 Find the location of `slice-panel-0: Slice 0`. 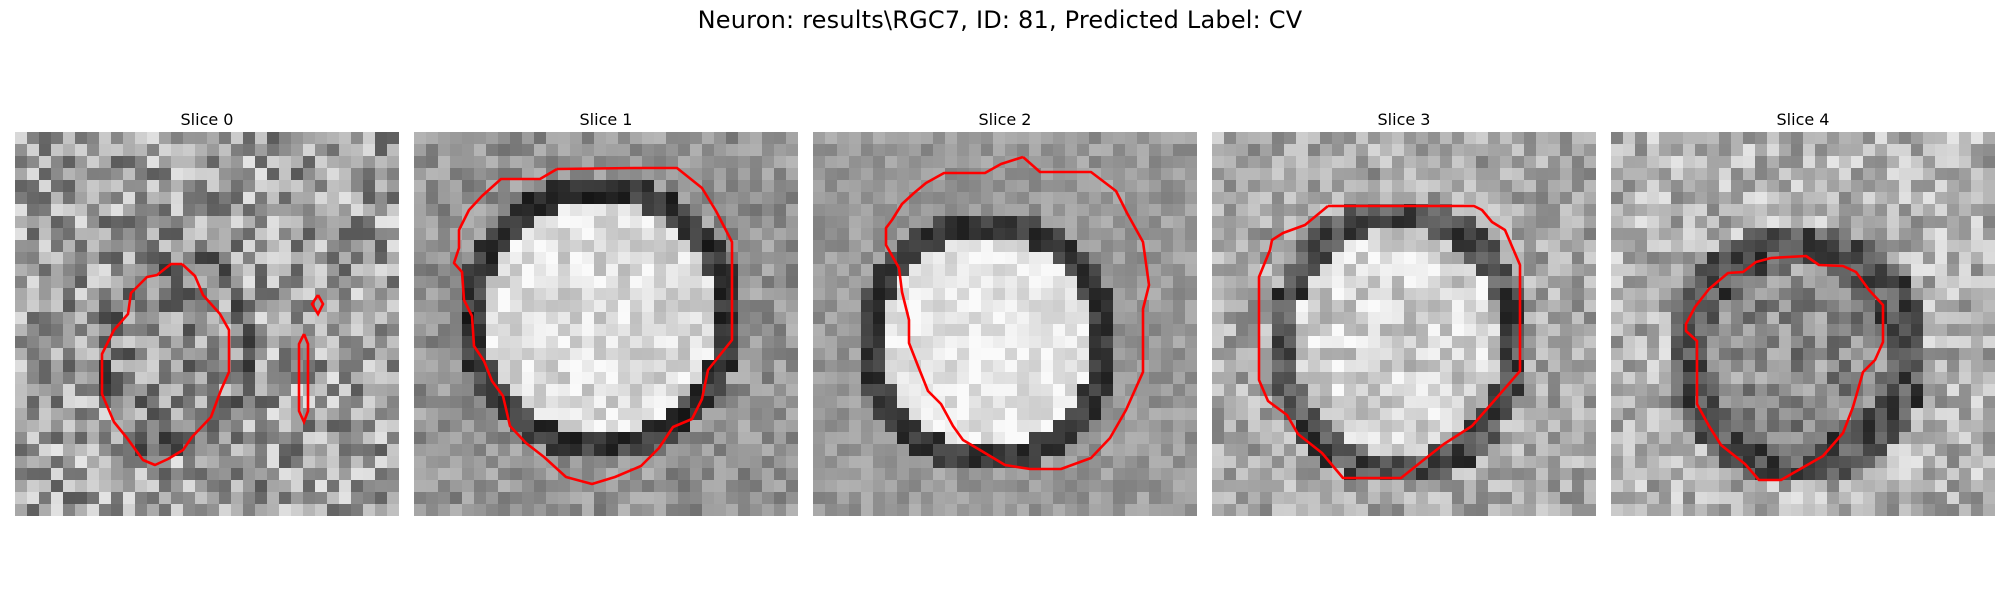

slice-panel-0: Slice 0 is located at coordinates (207, 312).